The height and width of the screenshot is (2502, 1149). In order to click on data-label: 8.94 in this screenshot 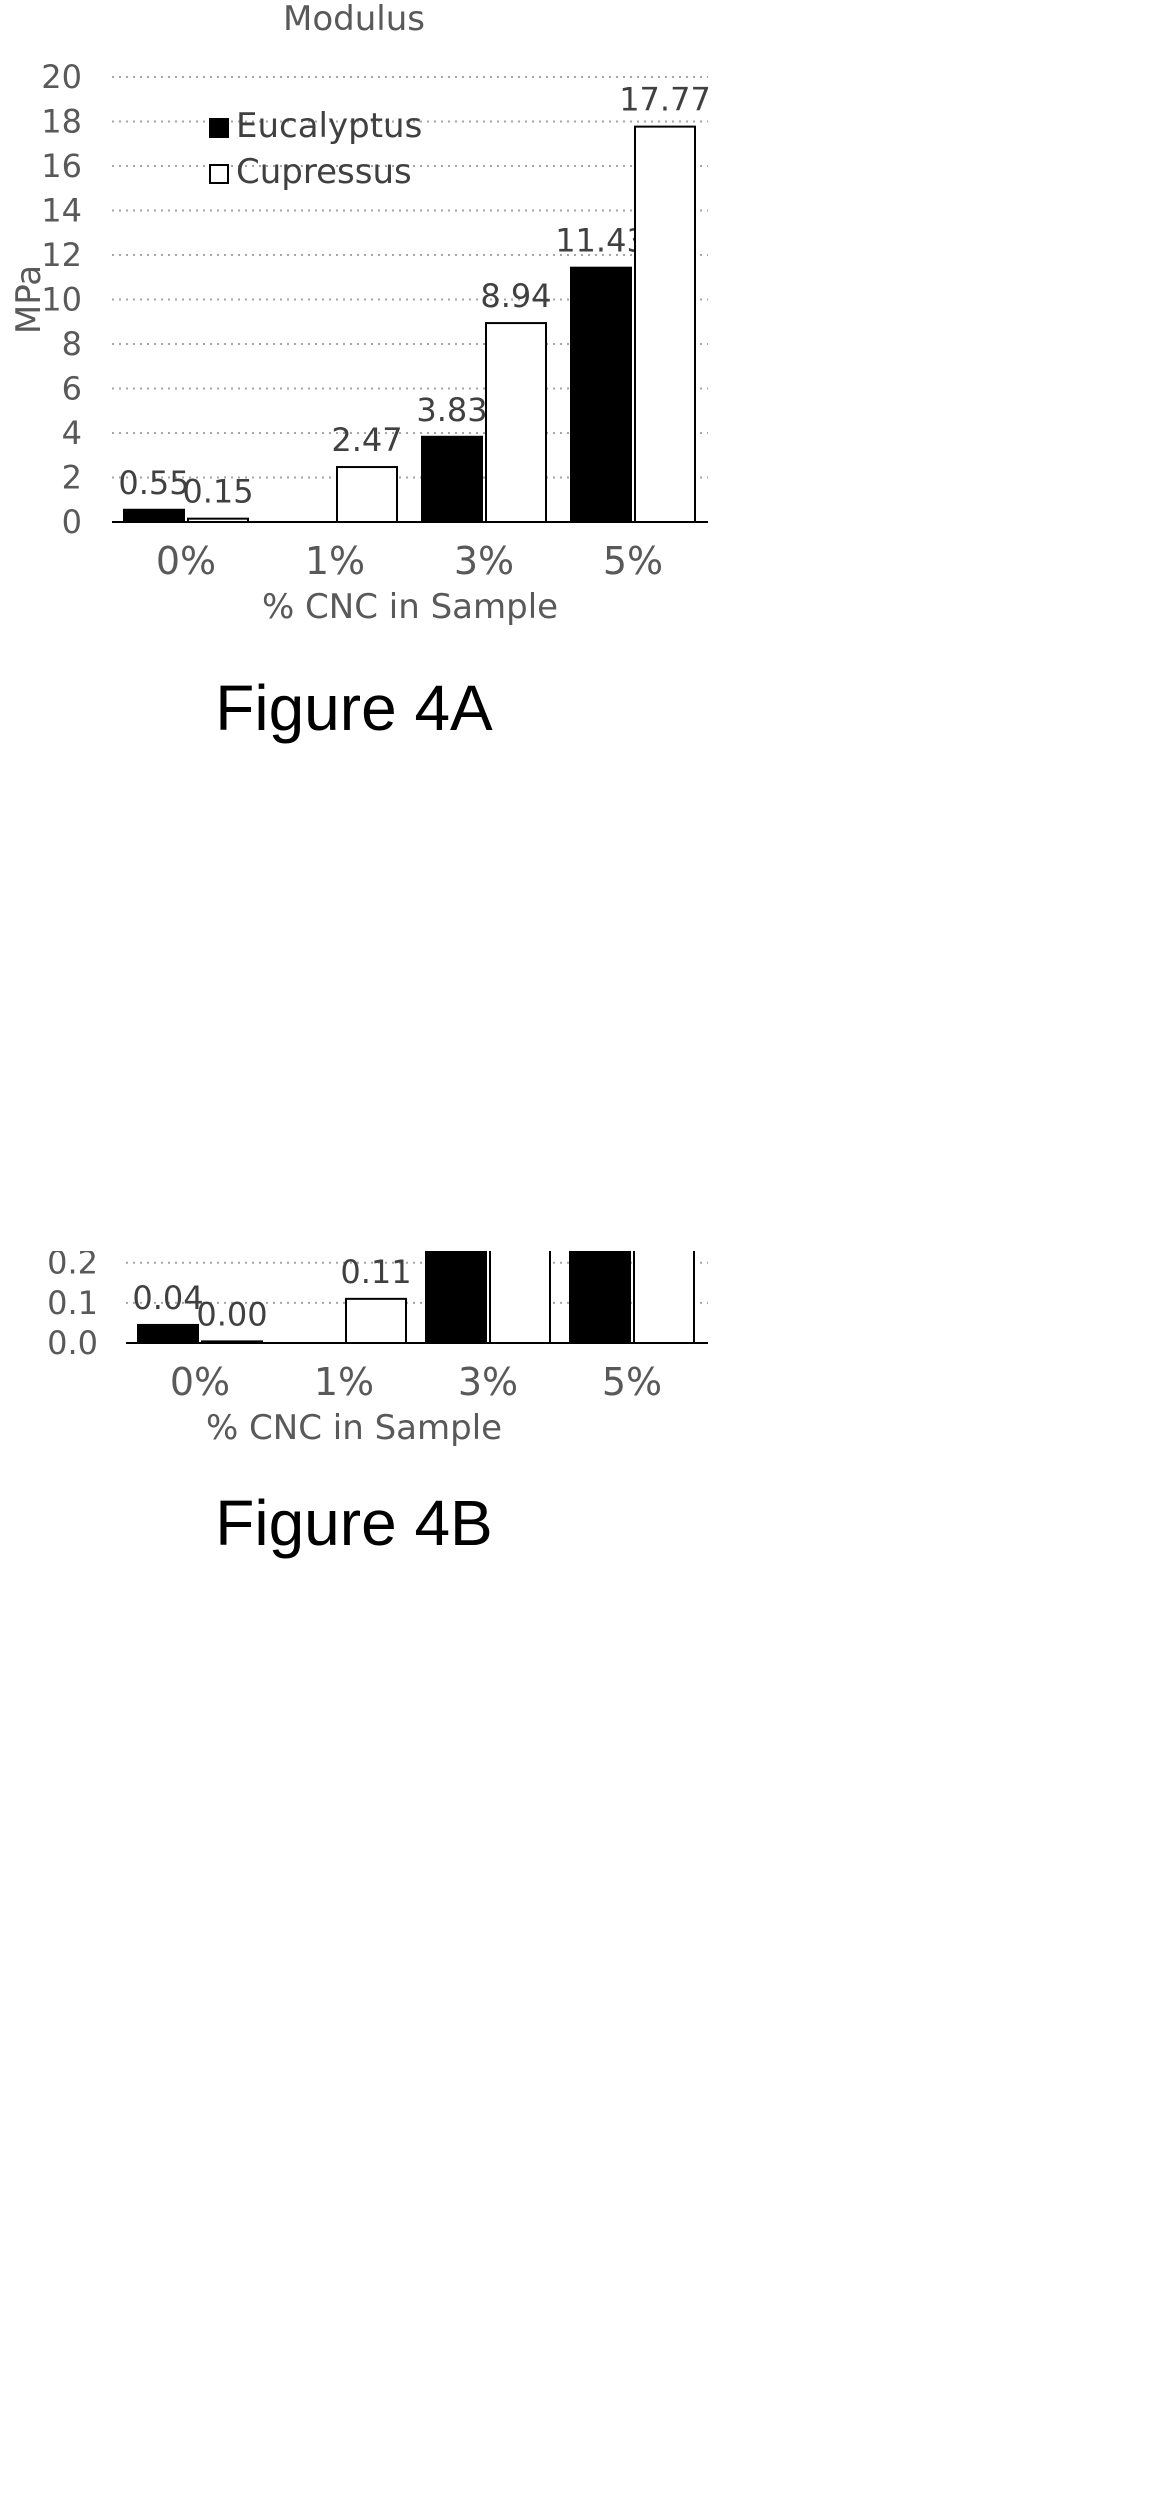, I will do `click(515, 296)`.